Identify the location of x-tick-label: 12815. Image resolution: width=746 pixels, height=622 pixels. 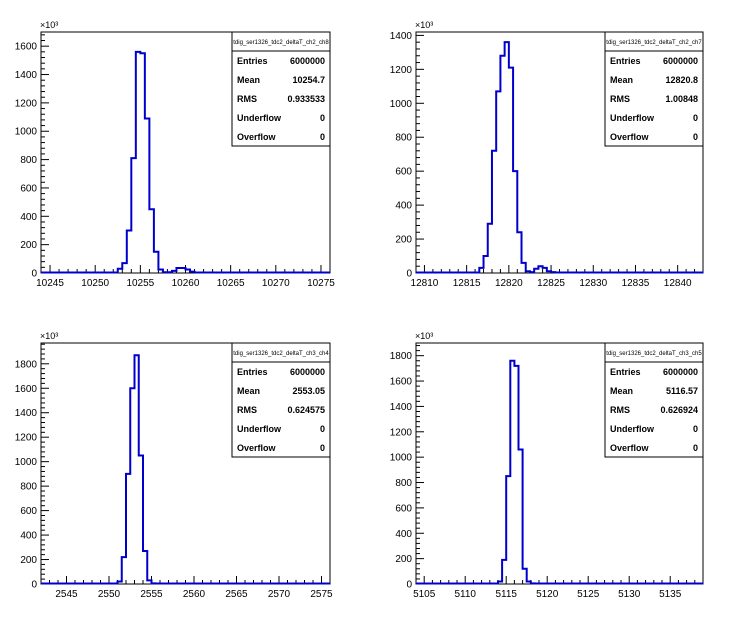
(467, 283).